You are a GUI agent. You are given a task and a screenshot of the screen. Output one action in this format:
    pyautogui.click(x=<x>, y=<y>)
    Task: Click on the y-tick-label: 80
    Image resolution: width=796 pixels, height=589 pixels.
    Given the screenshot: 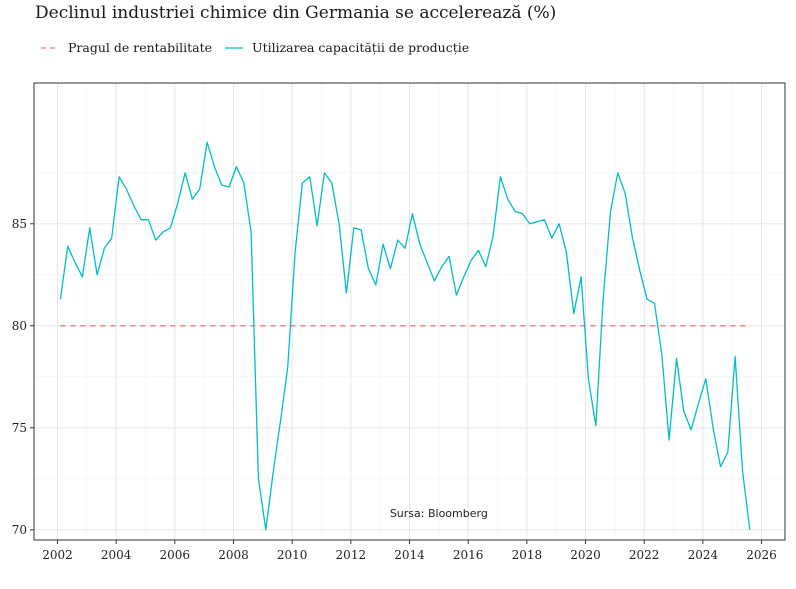 What is the action you would take?
    pyautogui.click(x=19, y=326)
    